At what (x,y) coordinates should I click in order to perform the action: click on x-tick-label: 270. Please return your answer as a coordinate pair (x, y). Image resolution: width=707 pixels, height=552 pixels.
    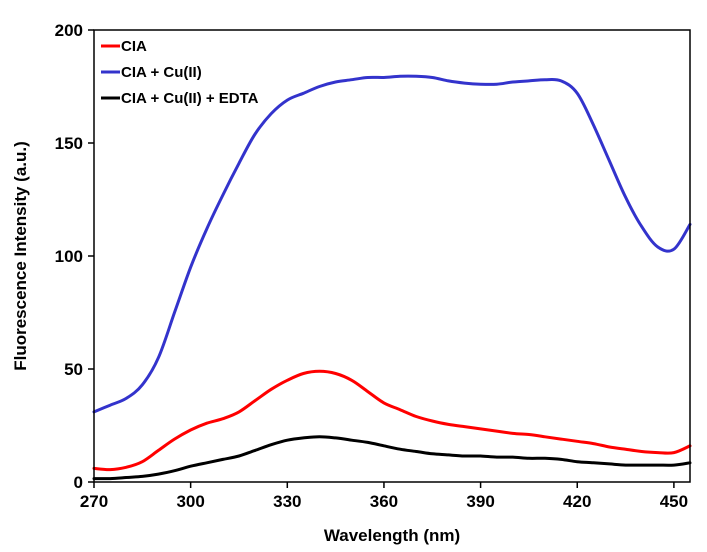
    Looking at the image, I should click on (94, 501).